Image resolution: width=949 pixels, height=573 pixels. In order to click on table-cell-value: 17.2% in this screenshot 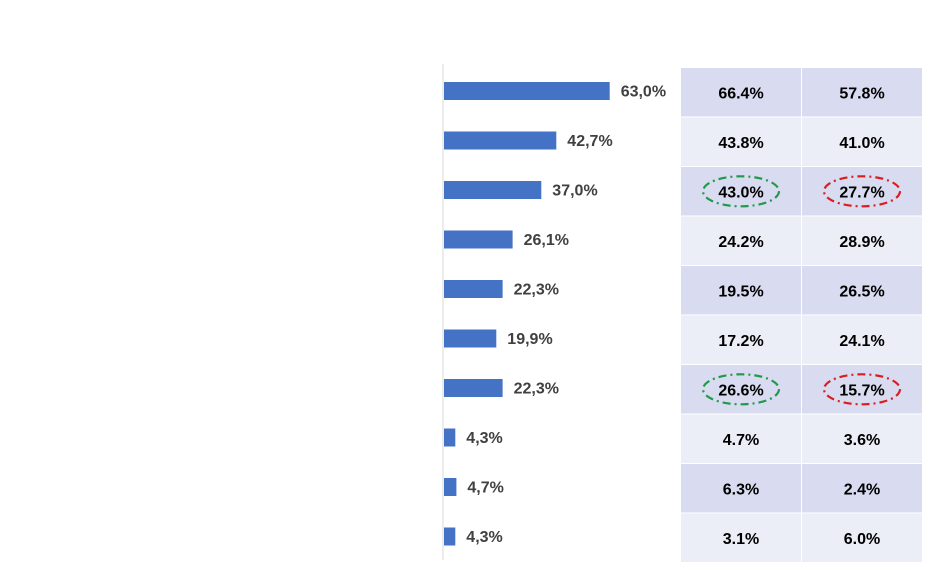, I will do `click(740, 341)`.